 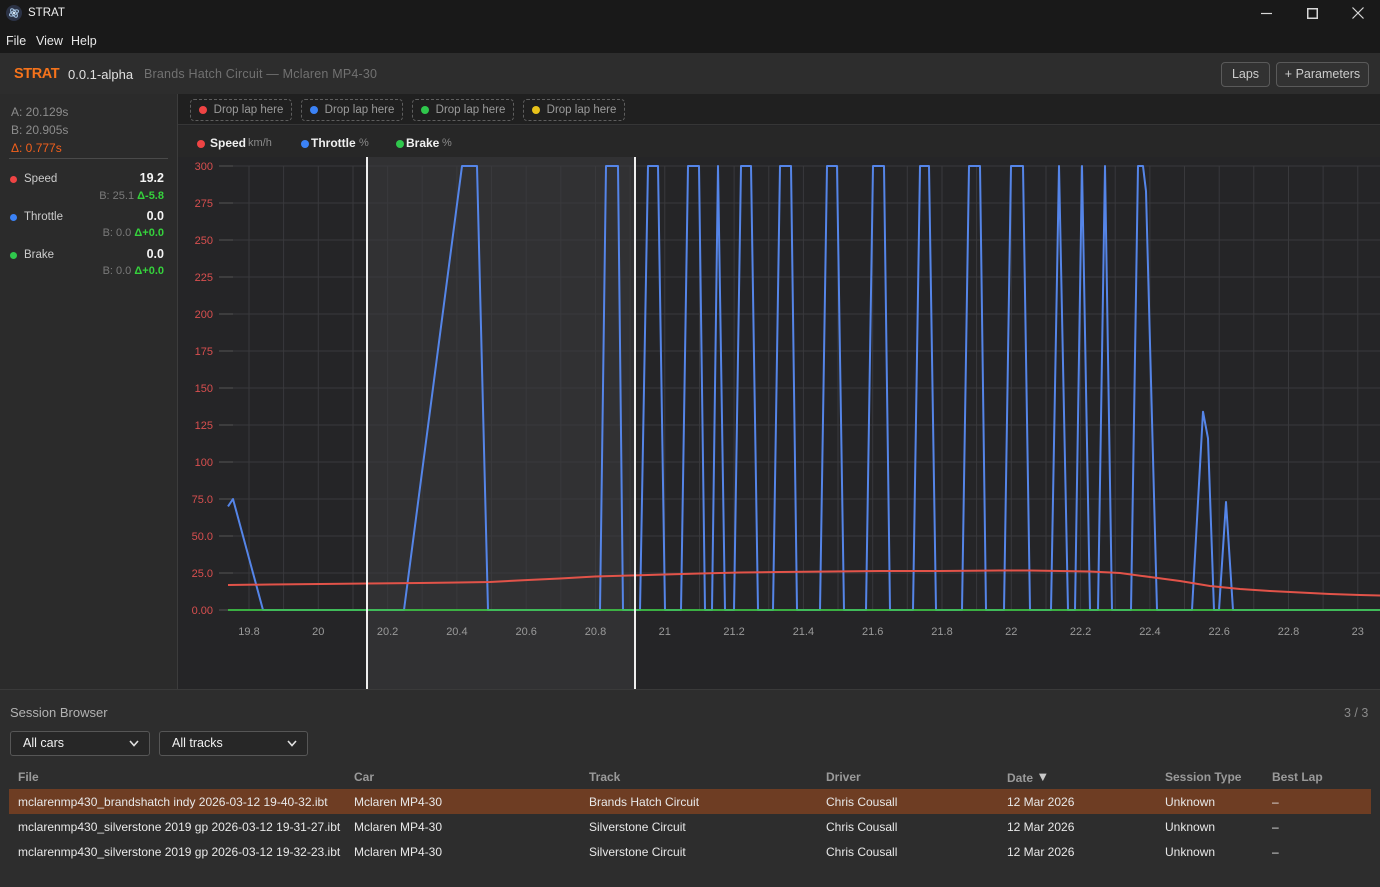 I want to click on svg-text: 0.00, so click(x=202, y=611).